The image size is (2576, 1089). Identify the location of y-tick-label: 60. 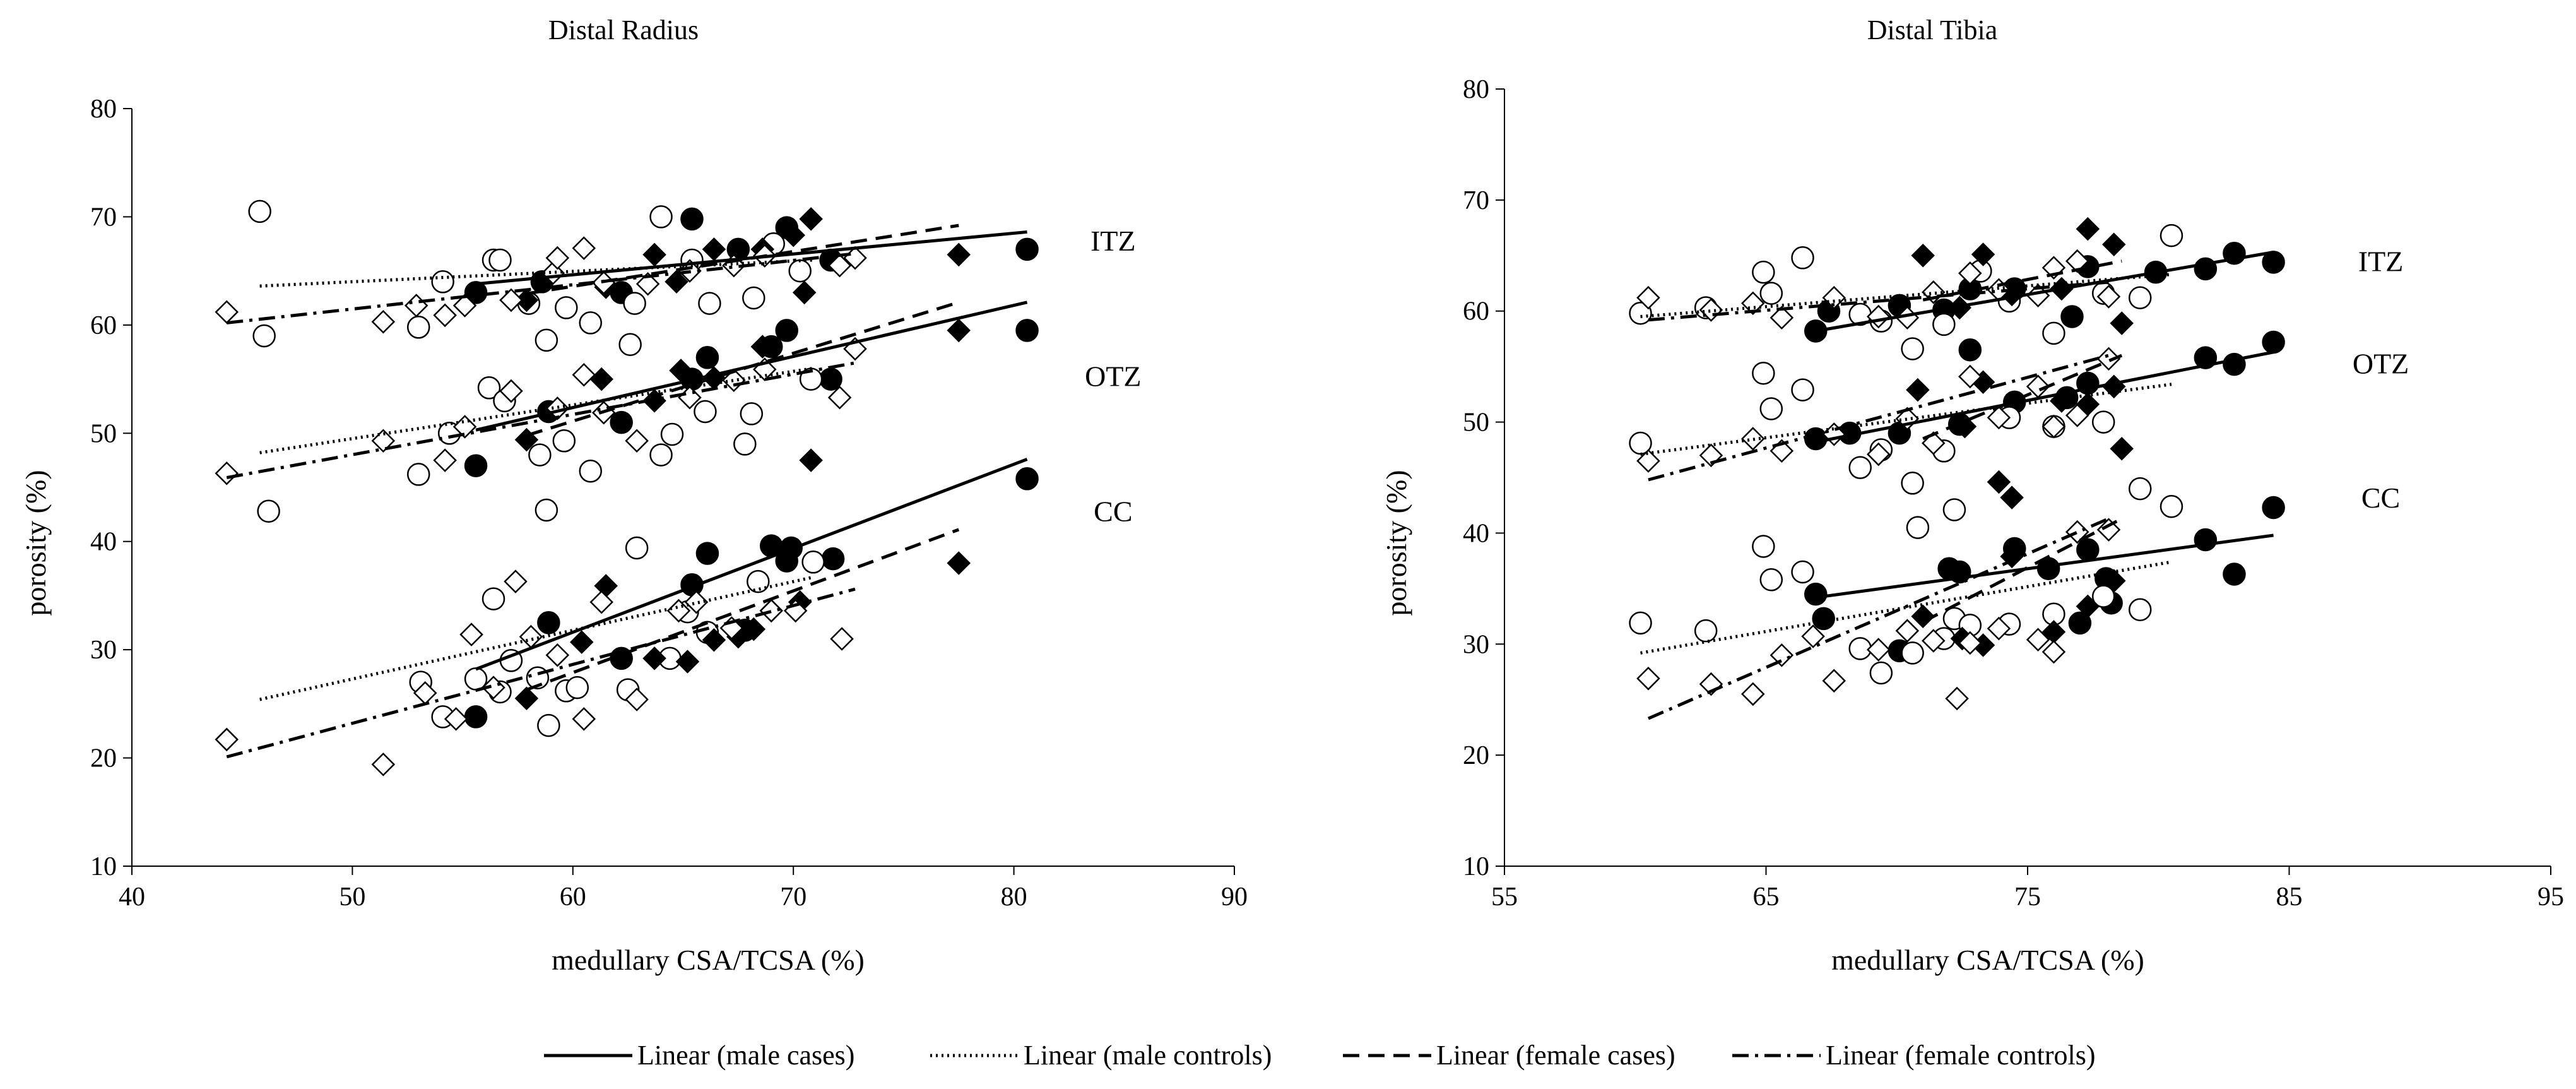
(1476, 311).